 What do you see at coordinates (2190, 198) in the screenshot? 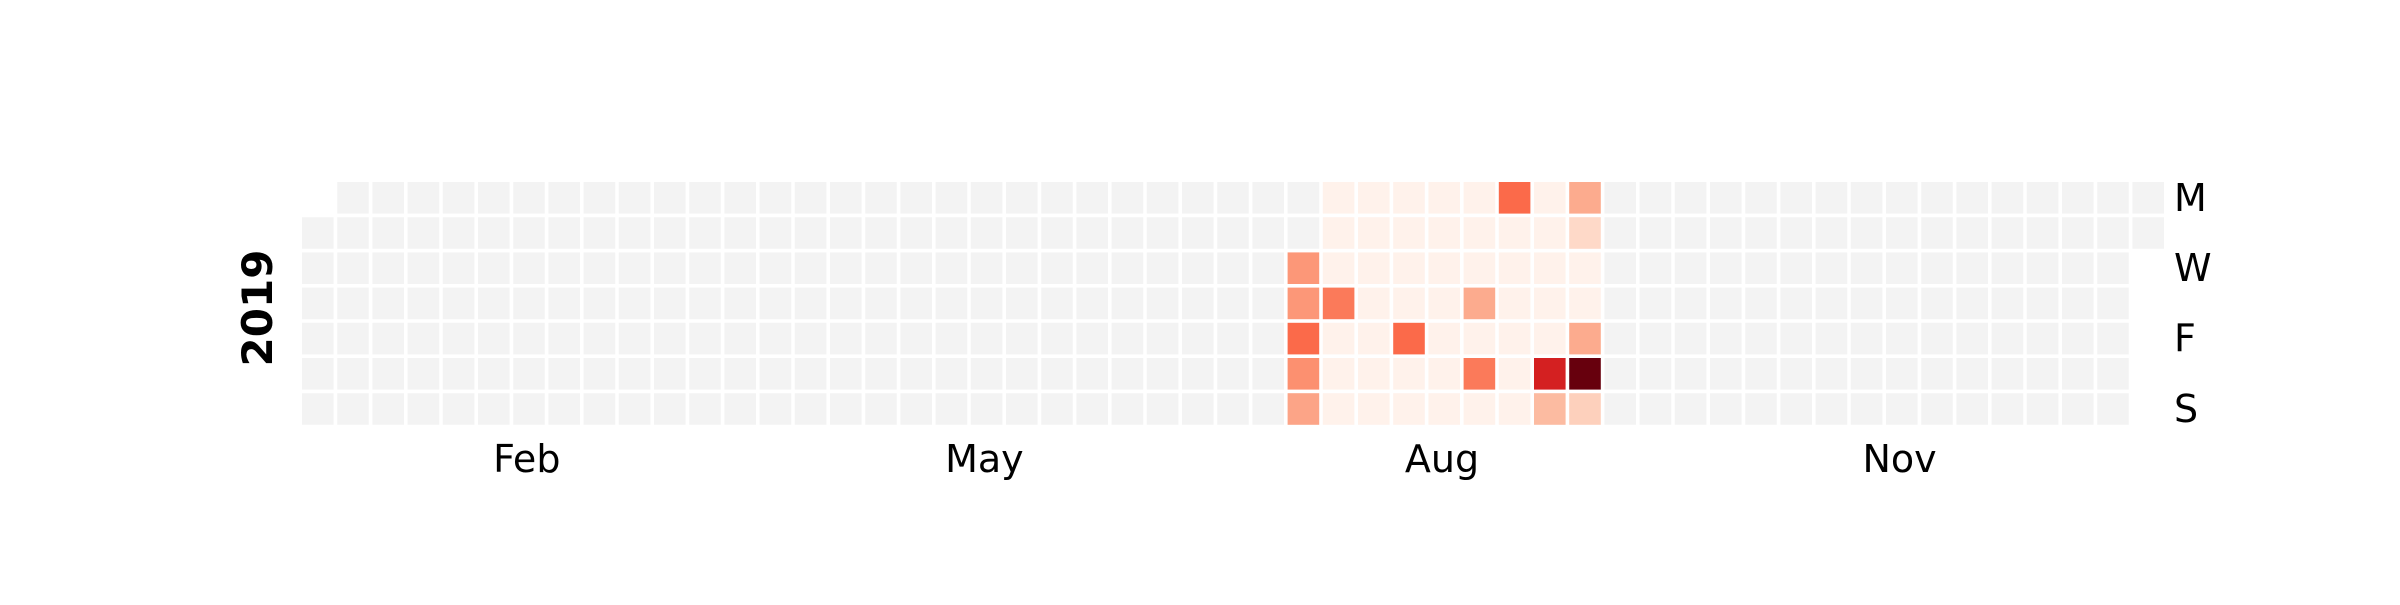
I see `day-label: M` at bounding box center [2190, 198].